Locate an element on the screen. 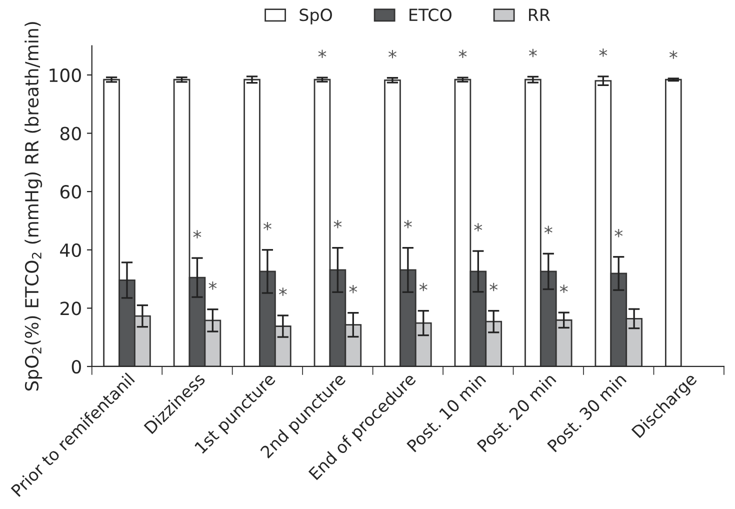 This screenshot has height=509, width=735. y-tick-label: 0 is located at coordinates (76, 367).